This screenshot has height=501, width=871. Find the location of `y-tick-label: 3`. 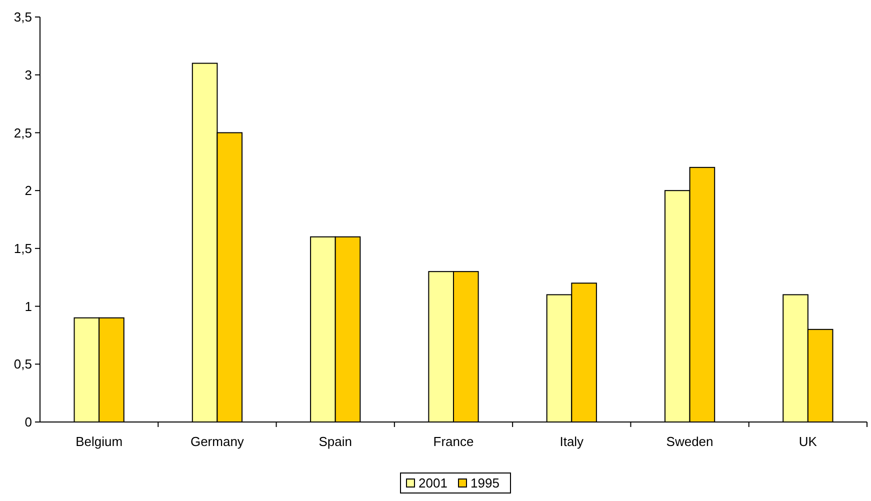

y-tick-label: 3 is located at coordinates (28, 74).